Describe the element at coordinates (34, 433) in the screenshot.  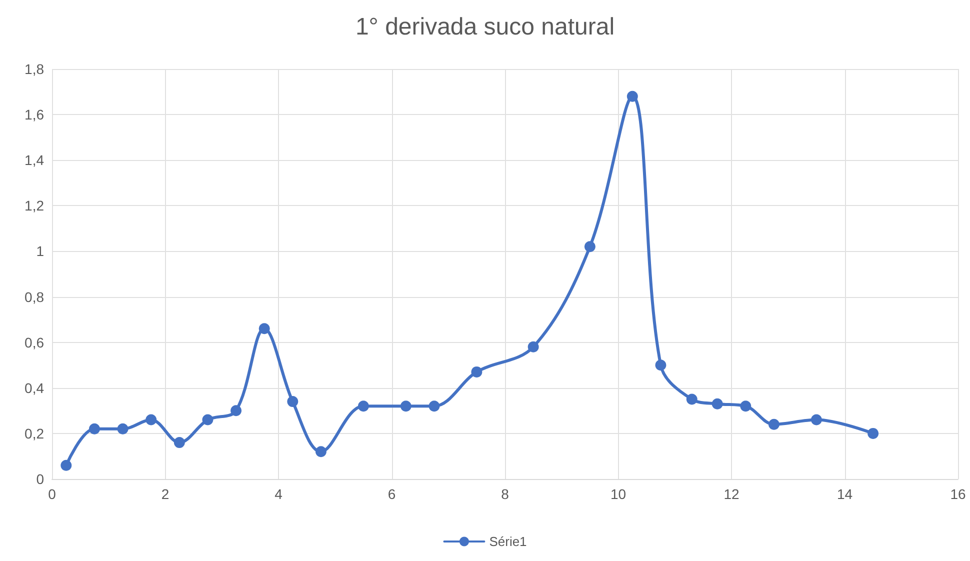
I see `y-tick-label: 0,2` at that location.